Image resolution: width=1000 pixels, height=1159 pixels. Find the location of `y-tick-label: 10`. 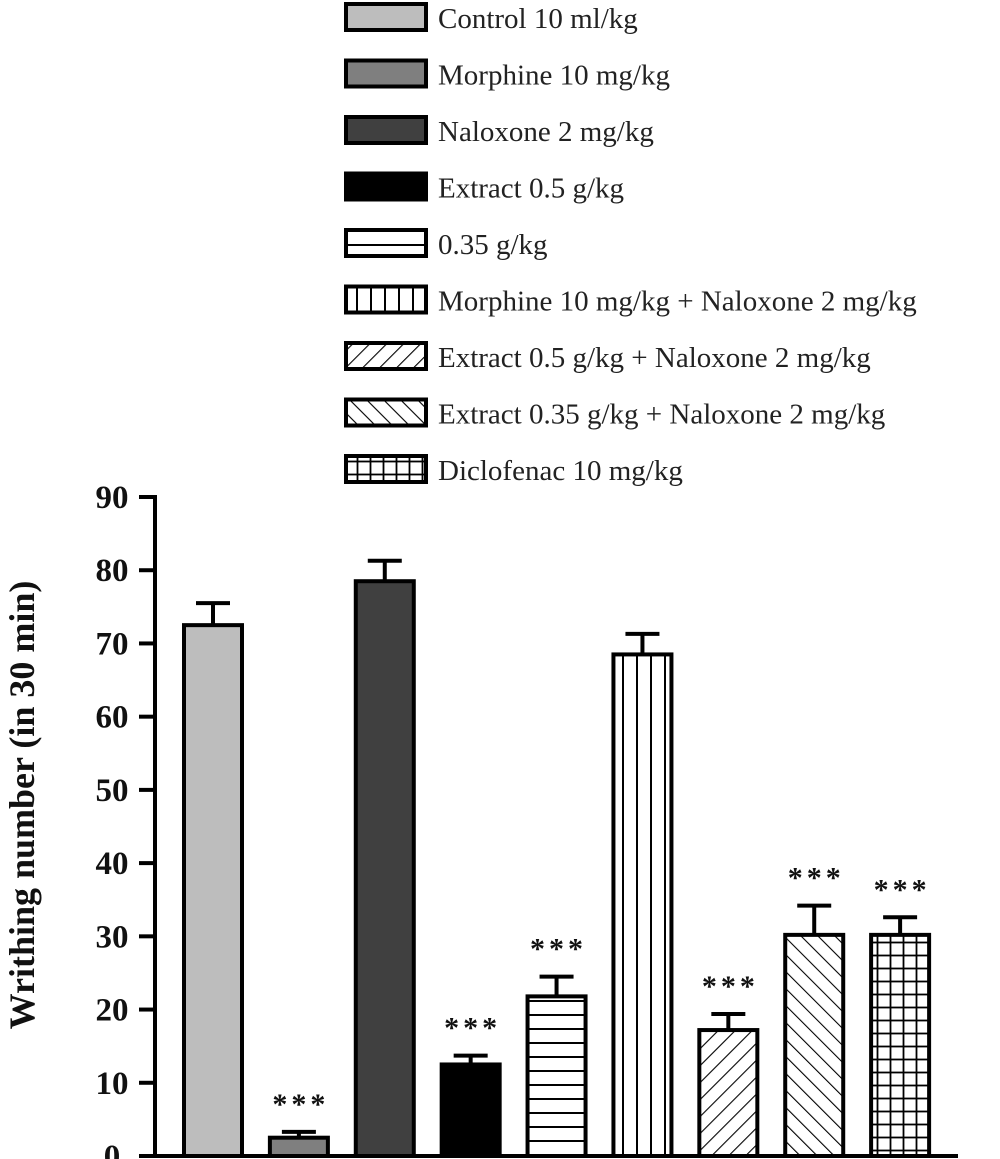

y-tick-label: 10 is located at coordinates (112, 1084).